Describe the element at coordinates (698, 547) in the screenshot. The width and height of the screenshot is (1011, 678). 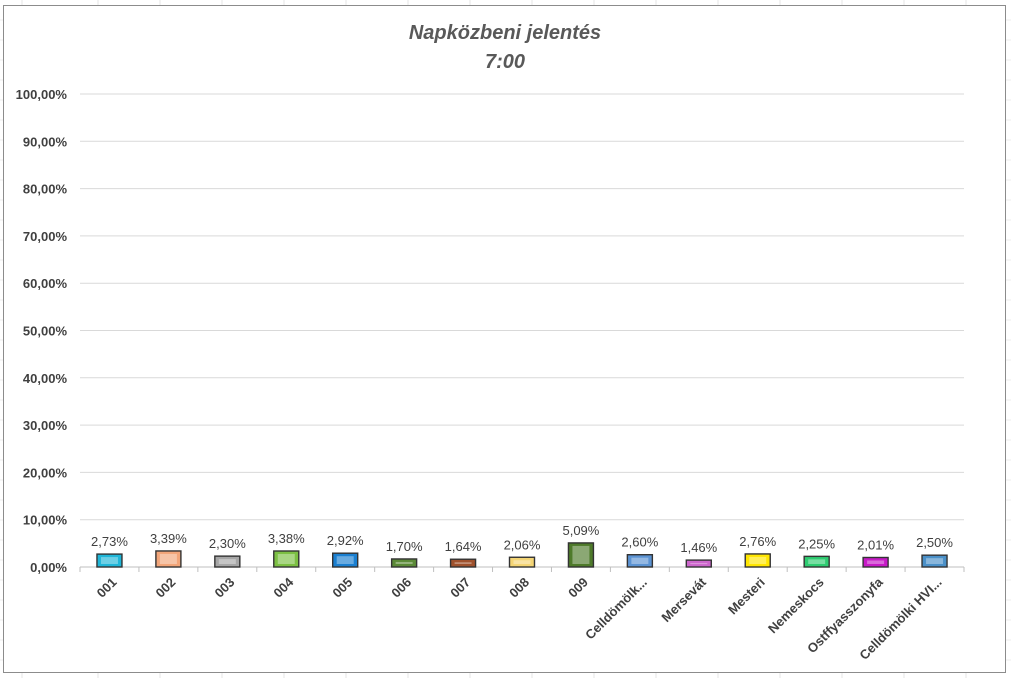
I see `data-label: 1,46%` at that location.